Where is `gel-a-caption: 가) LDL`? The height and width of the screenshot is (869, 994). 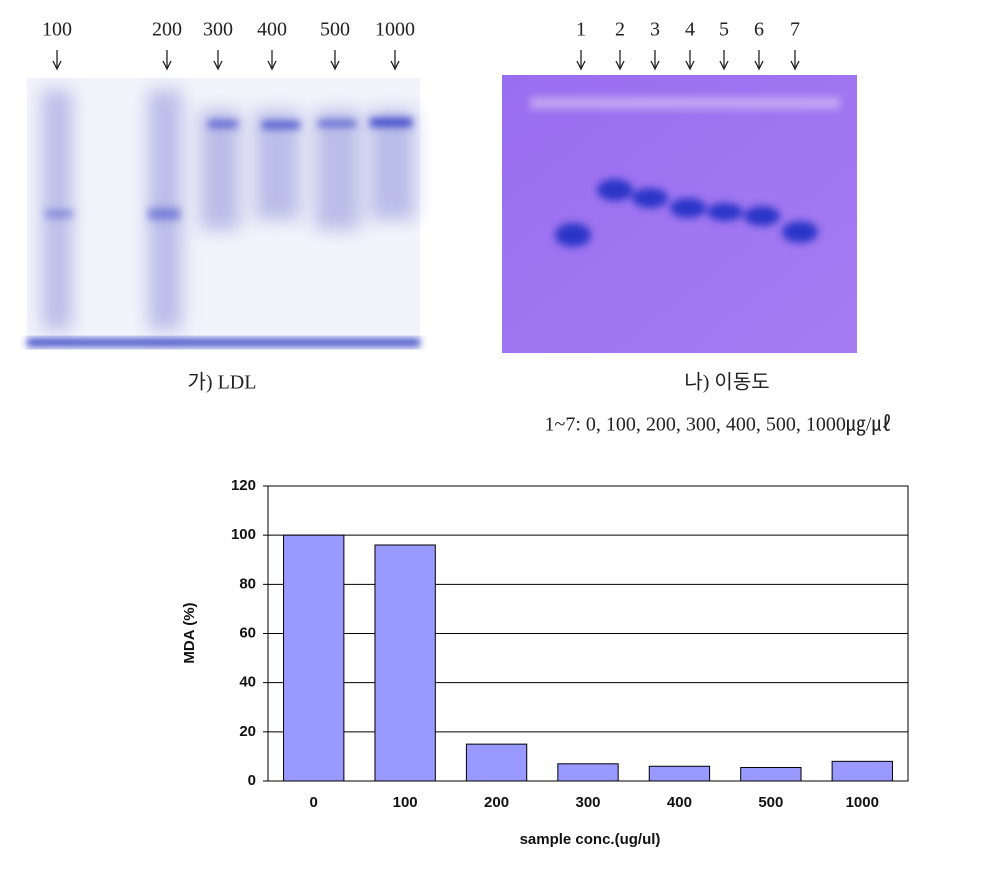
gel-a-caption: 가) LDL is located at coordinates (222, 382).